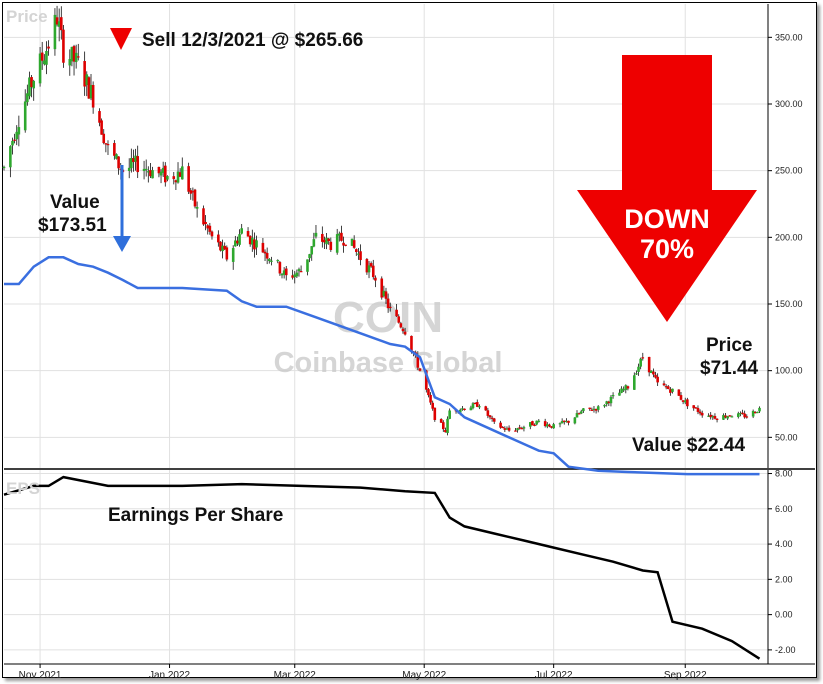  What do you see at coordinates (784, 579) in the screenshot?
I see `eps-tick-label: 2.00` at bounding box center [784, 579].